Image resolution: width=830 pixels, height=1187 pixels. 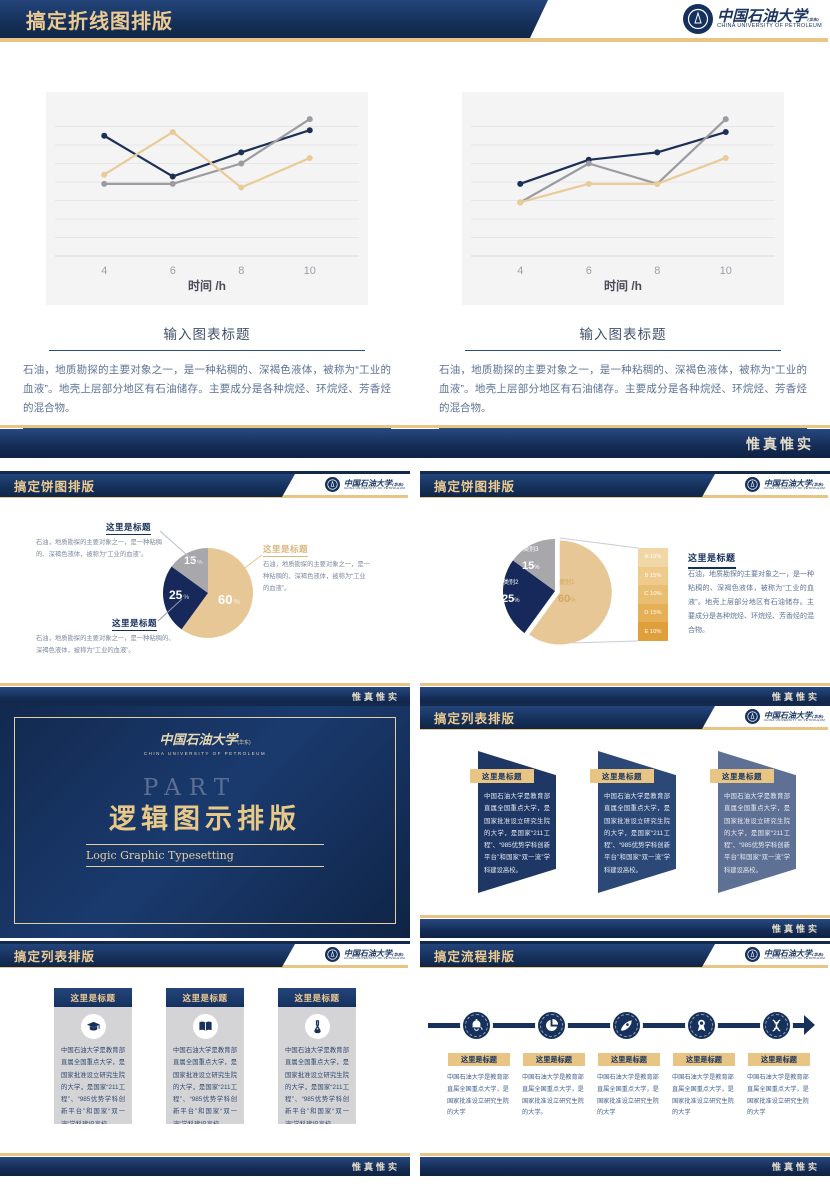 I want to click on callout-body-top: 石油，地质勘探的主要对象之一，是一种粘稠的、深褐色液体，被称为“工业的血液”。, so click(x=99, y=548).